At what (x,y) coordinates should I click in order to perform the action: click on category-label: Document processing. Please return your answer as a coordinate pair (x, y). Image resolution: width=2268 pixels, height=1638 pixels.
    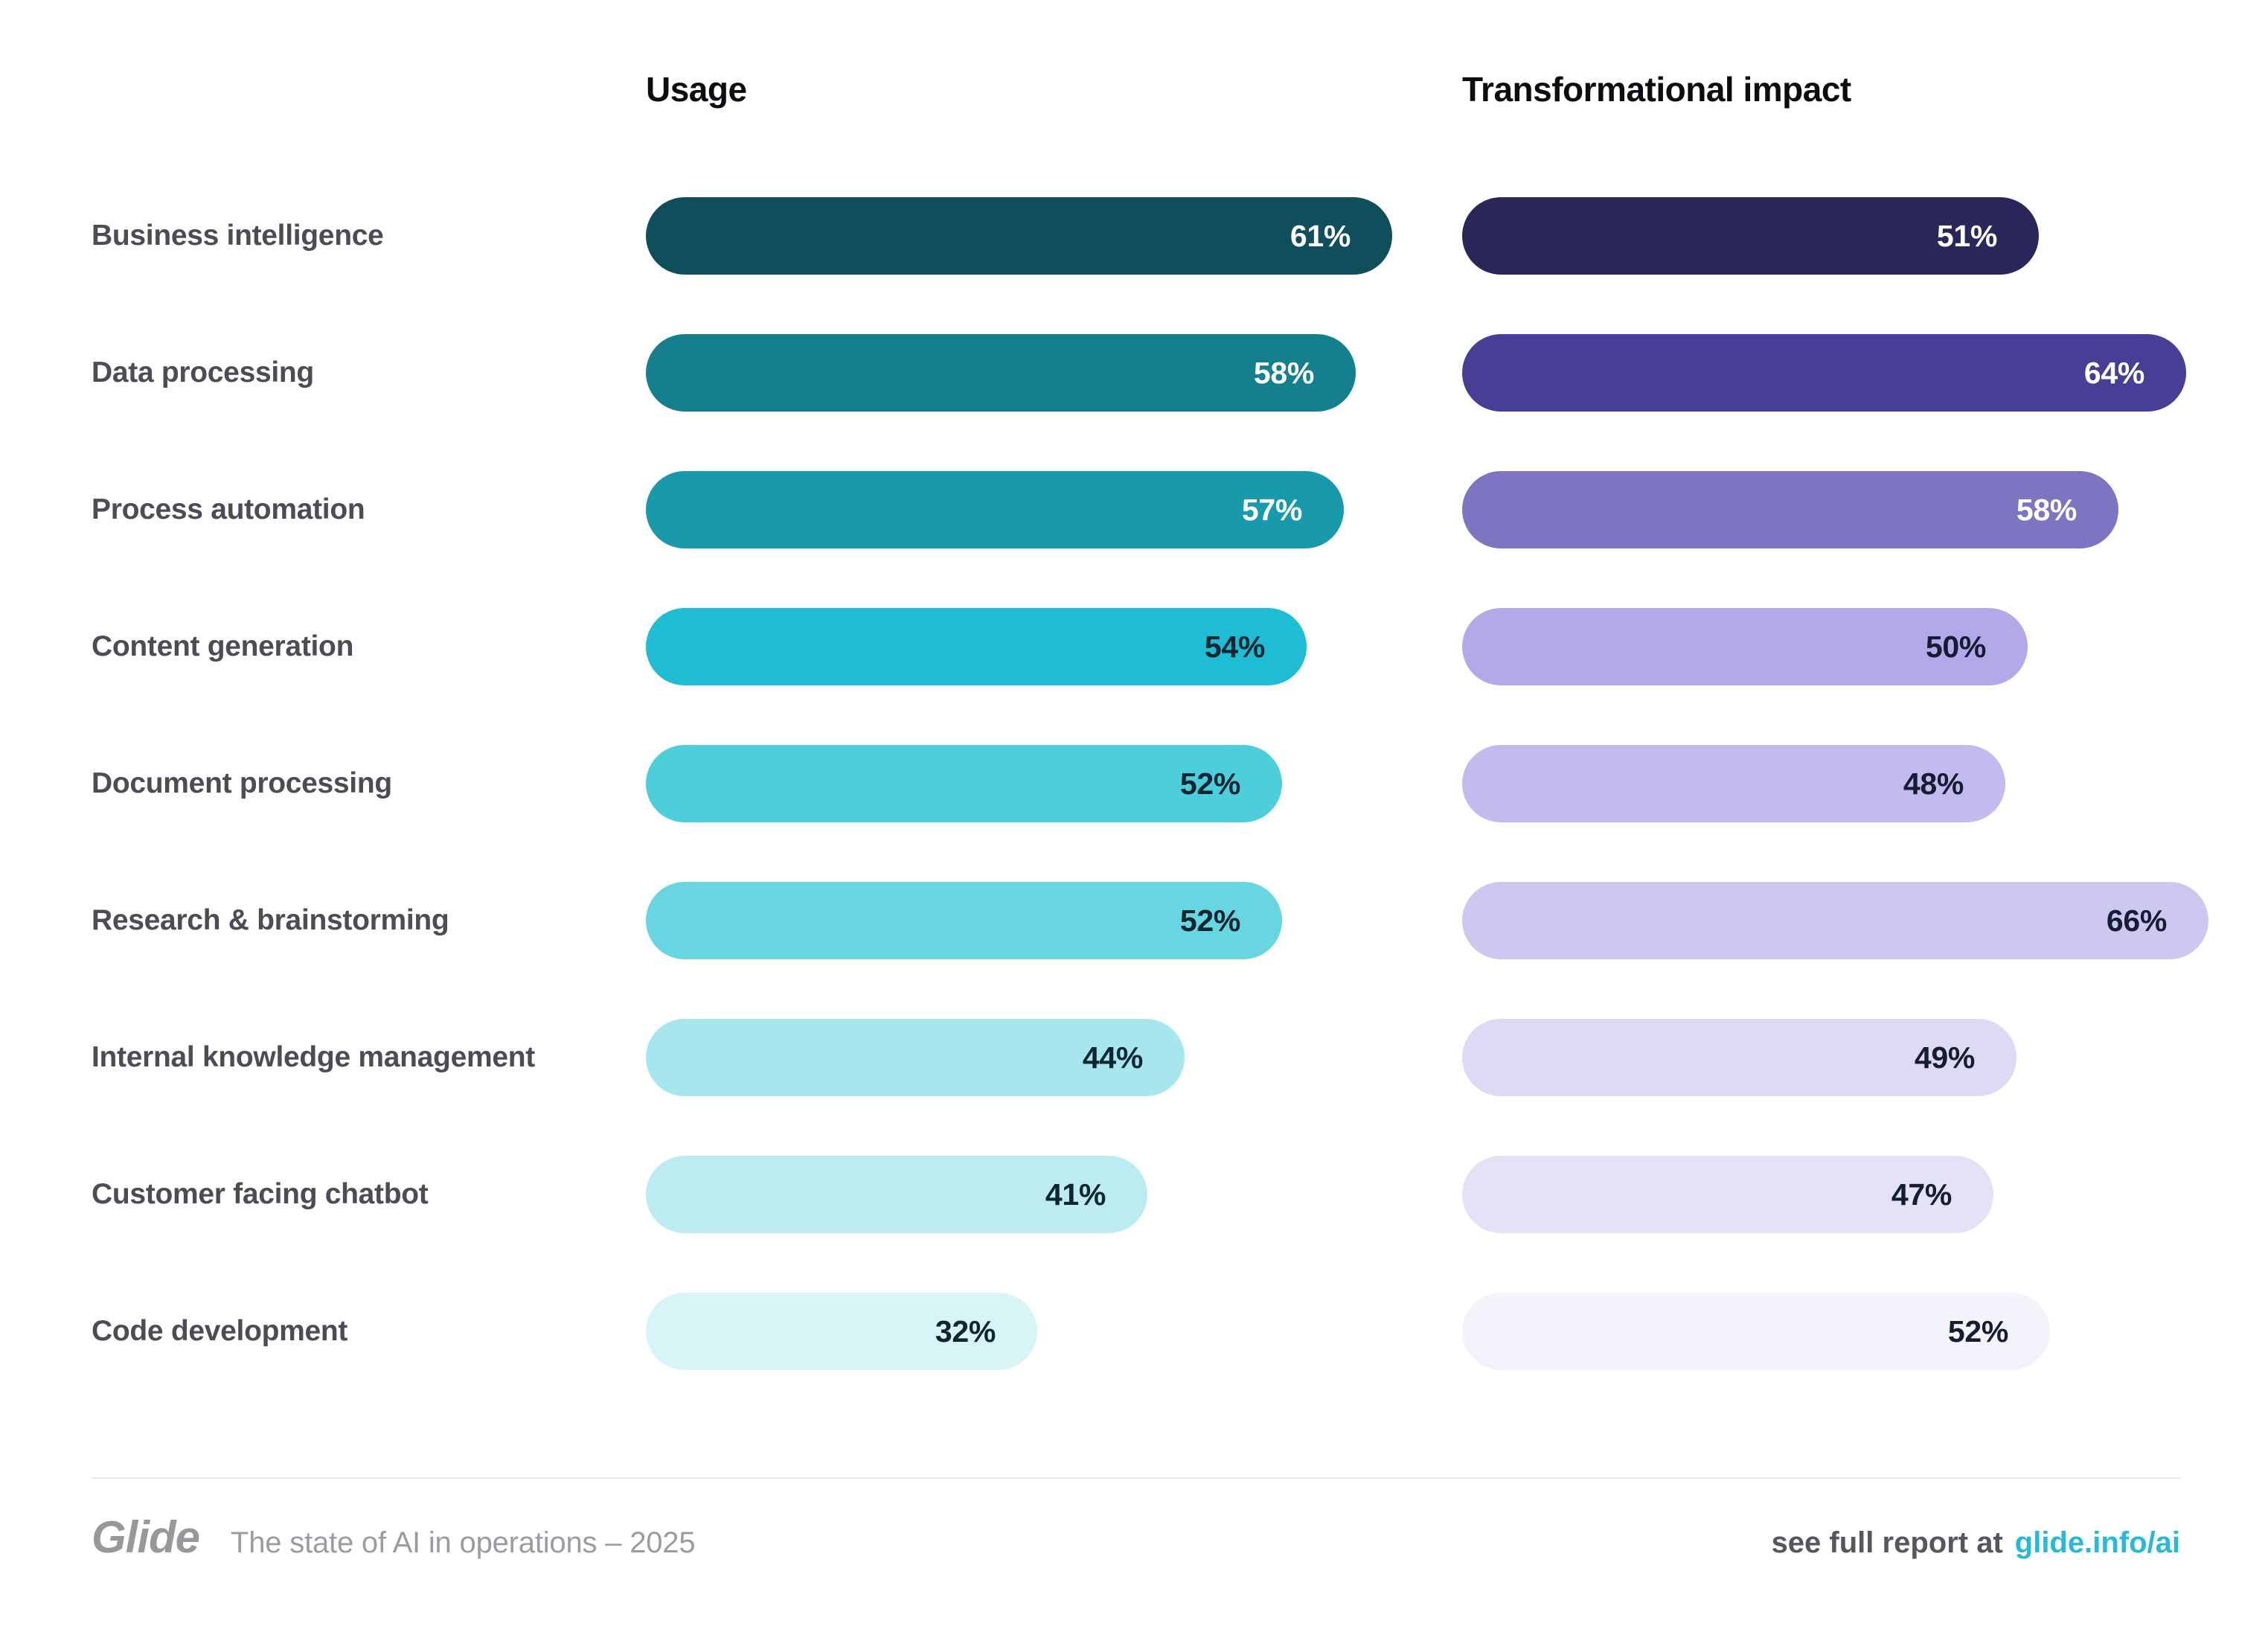
    Looking at the image, I should click on (242, 783).